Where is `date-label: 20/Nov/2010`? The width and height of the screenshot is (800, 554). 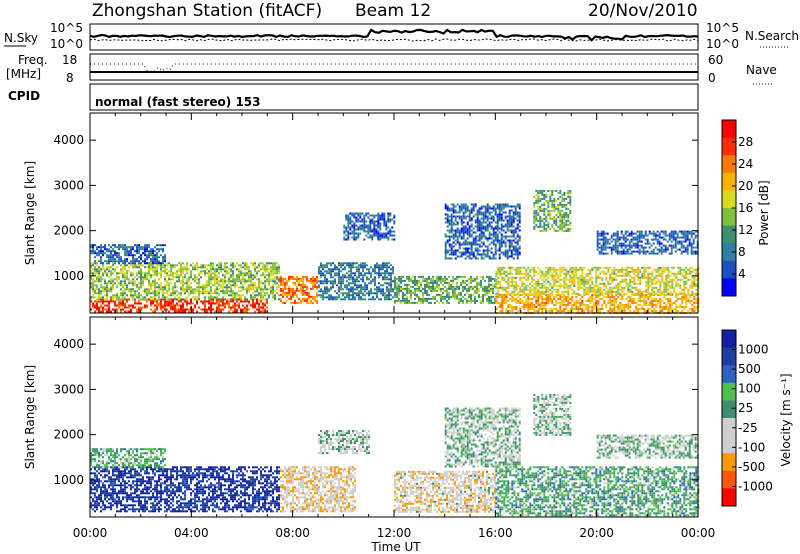
date-label: 20/Nov/2010 is located at coordinates (643, 11).